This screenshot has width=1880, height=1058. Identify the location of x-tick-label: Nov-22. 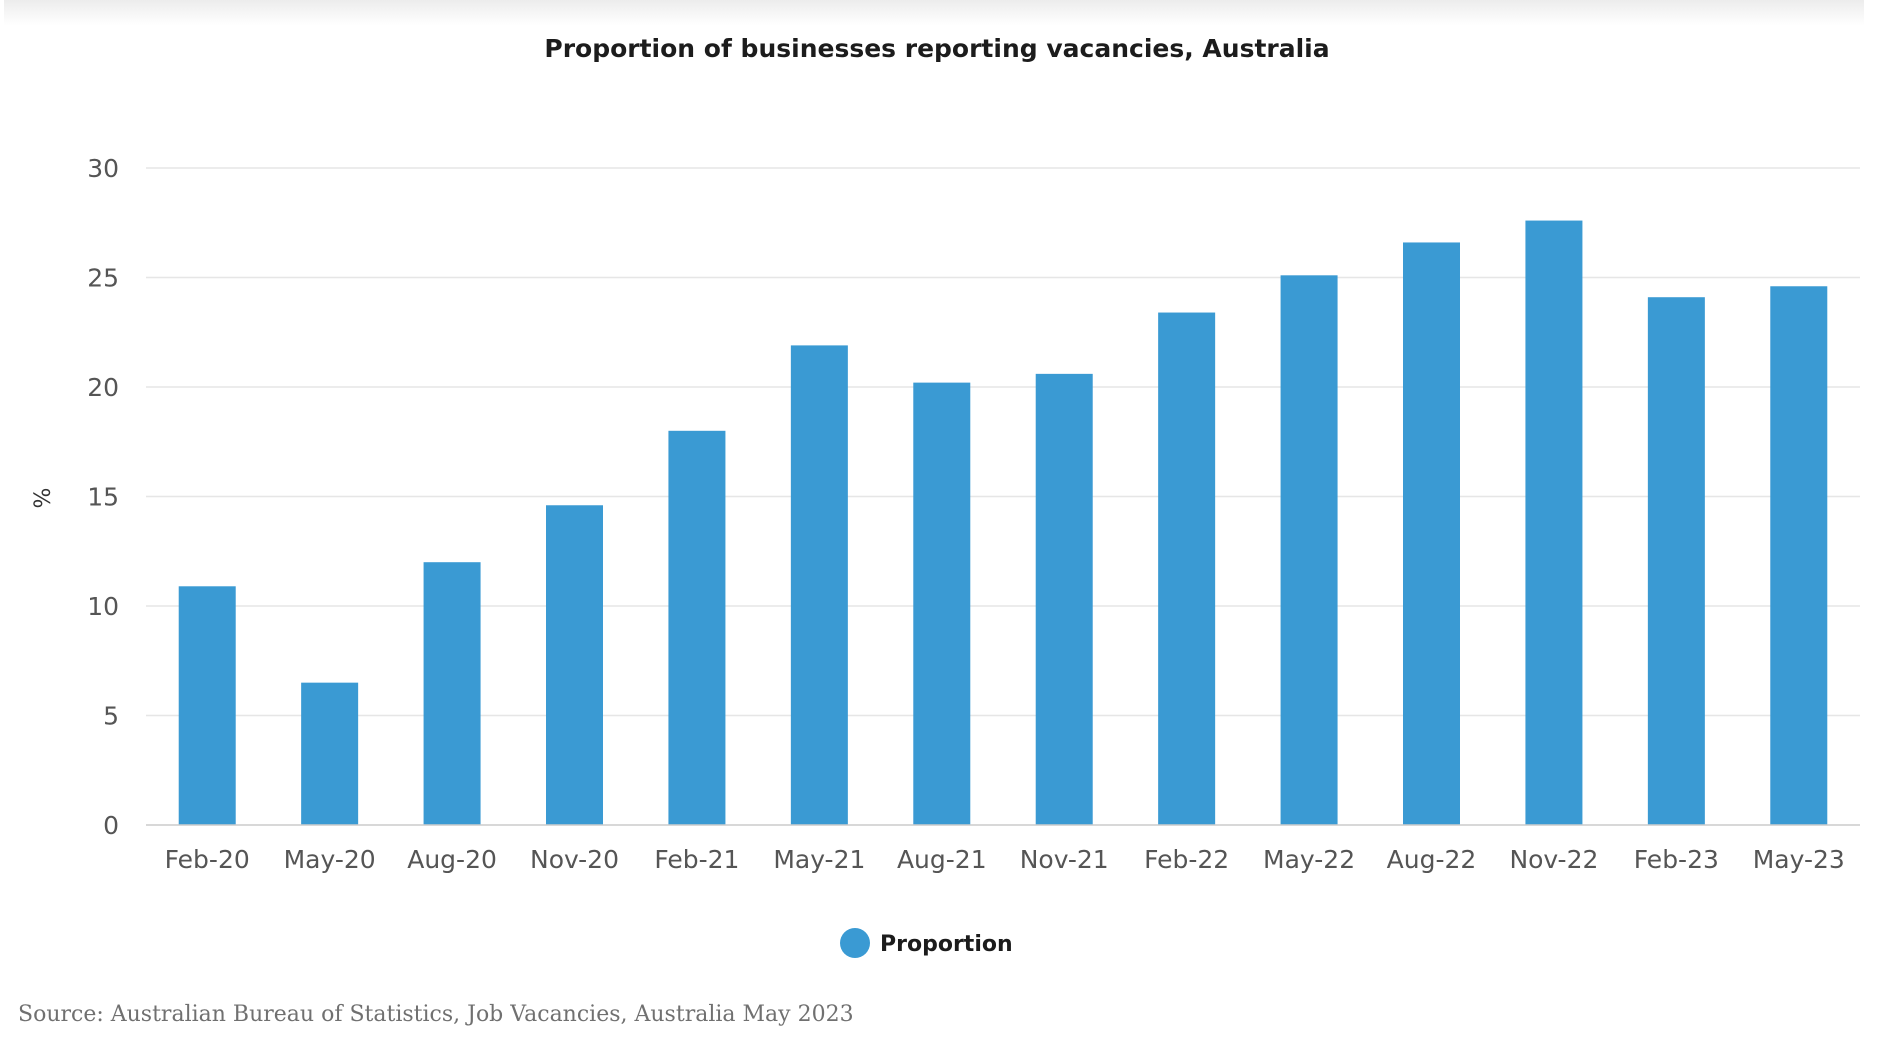
(1553, 859).